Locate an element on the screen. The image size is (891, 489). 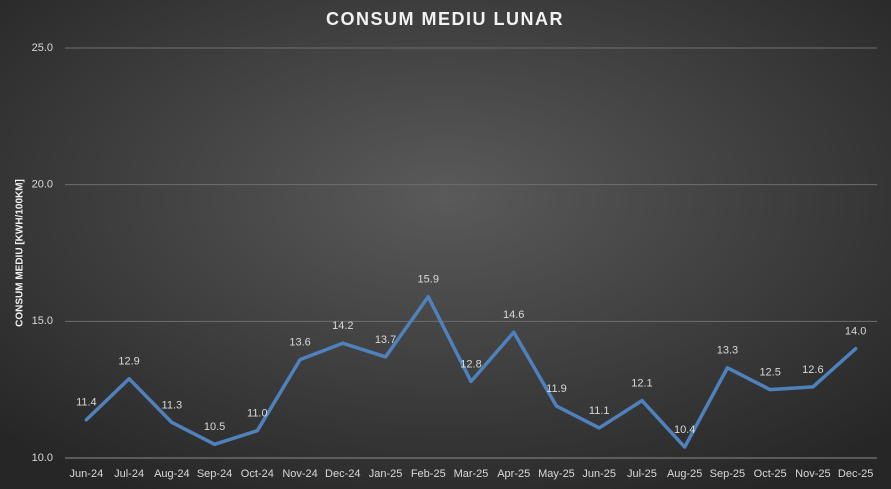
y-tick-label: 25.0 is located at coordinates (42, 48).